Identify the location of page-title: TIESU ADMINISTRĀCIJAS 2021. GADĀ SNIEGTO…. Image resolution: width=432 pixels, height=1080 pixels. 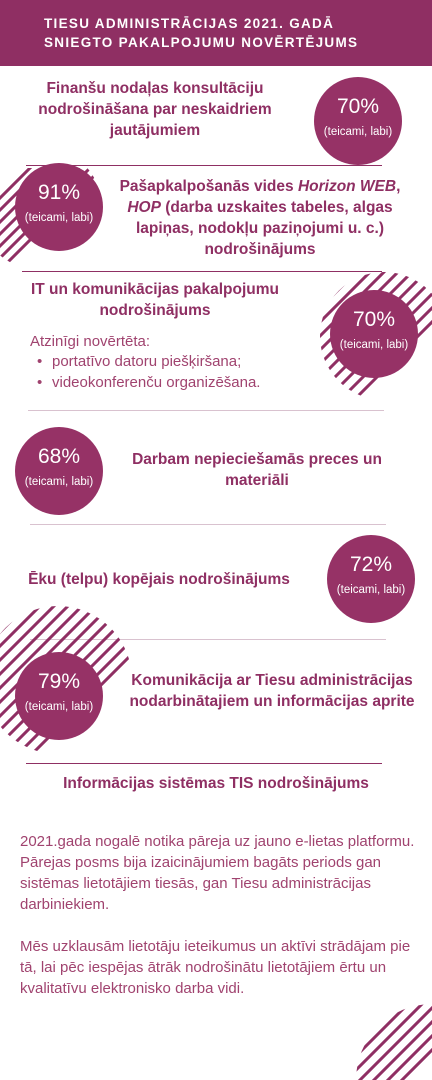
(201, 33).